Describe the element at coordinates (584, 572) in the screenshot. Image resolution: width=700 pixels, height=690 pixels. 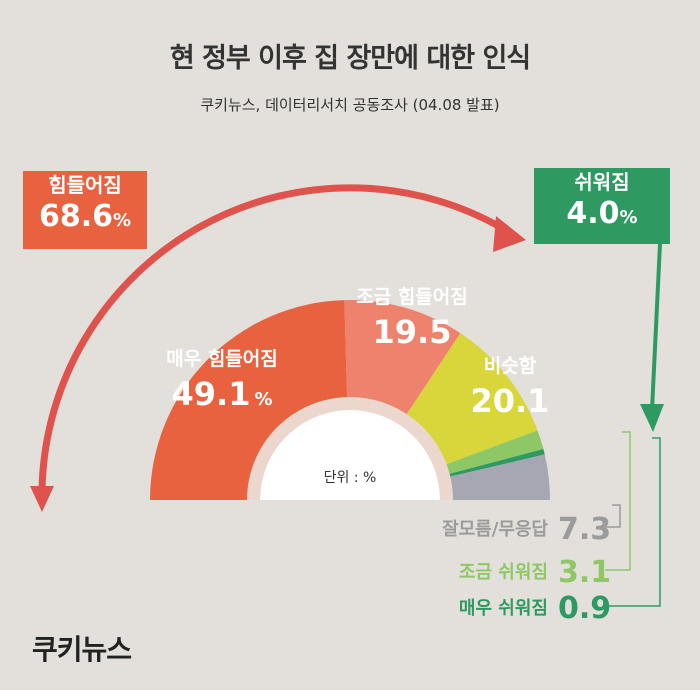
I see `slice-value-slightly-easier: 3.1` at that location.